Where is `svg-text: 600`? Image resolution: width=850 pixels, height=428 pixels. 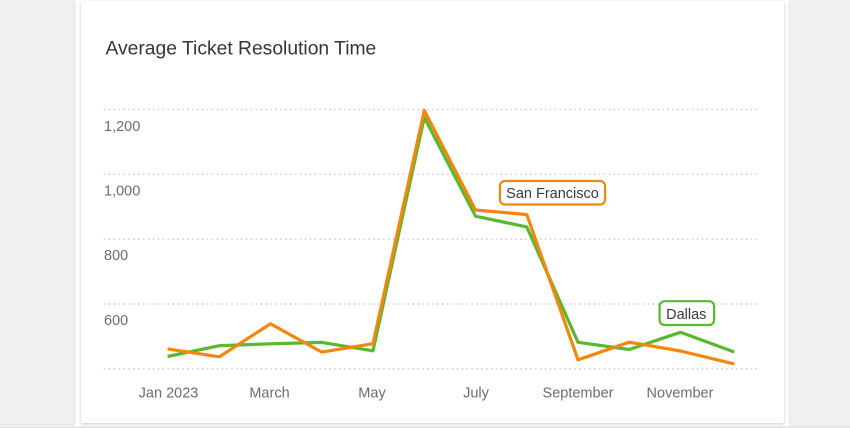
svg-text: 600 is located at coordinates (116, 321).